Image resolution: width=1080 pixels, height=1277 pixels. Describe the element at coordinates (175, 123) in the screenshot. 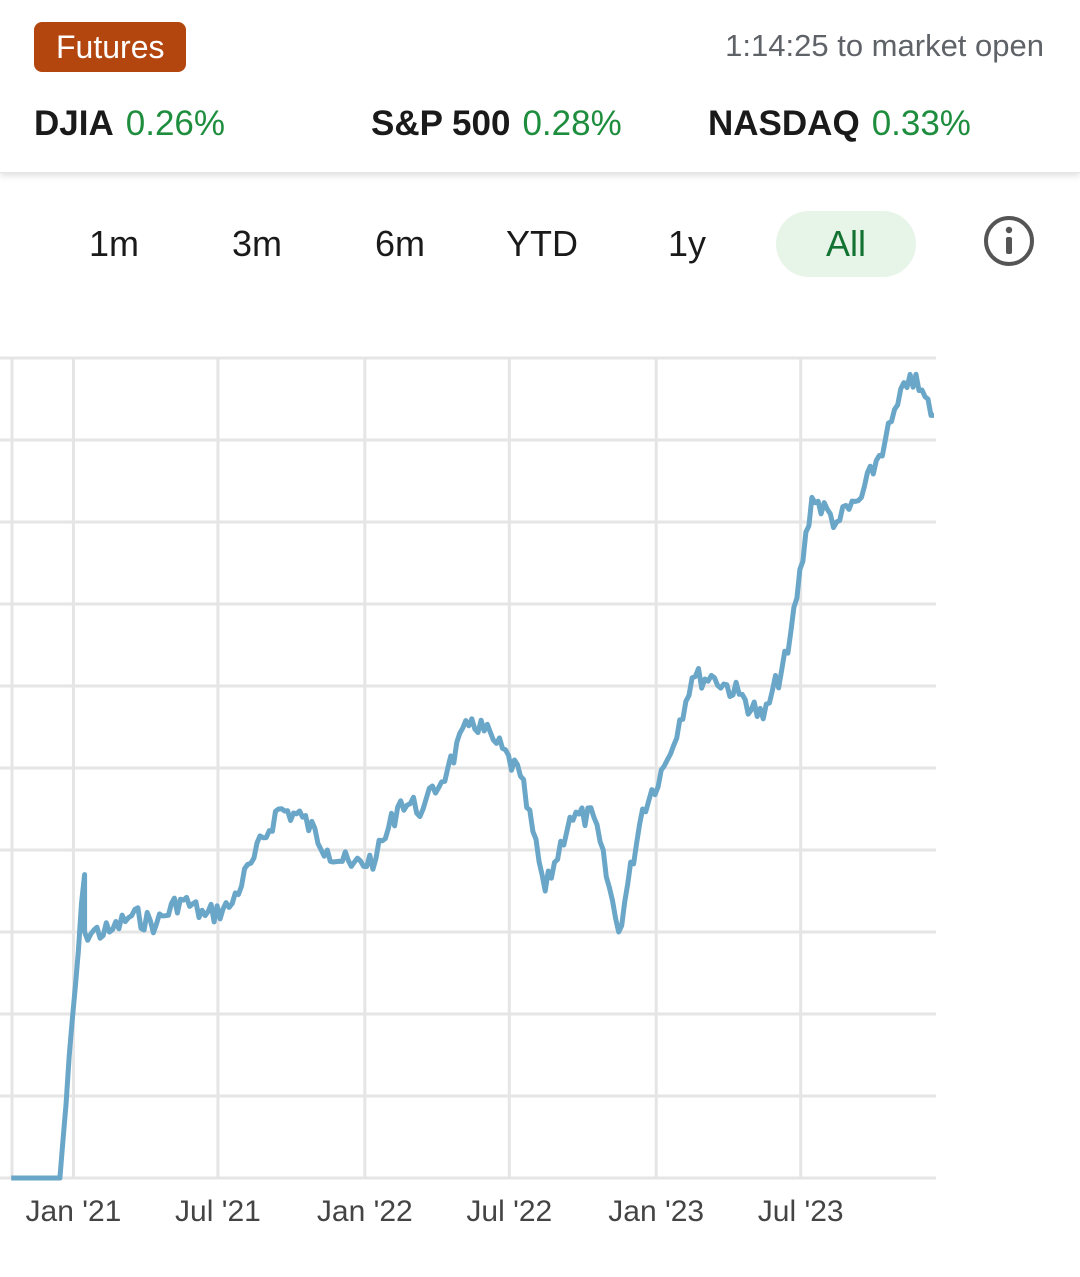

I see `index-change: 0.26%` at that location.